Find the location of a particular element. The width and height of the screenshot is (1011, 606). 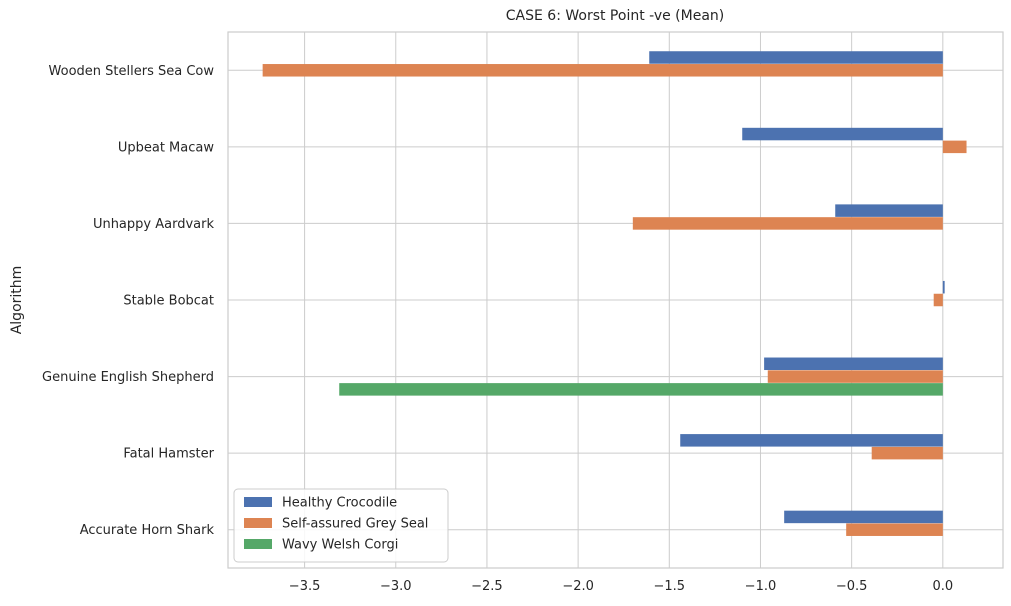

legend-label: Self-assured Grey Seal is located at coordinates (355, 524).